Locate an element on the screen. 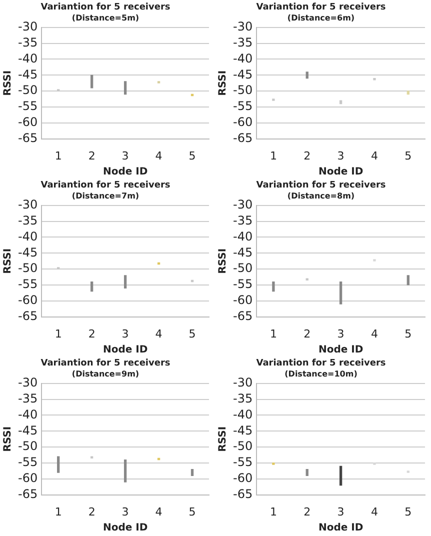  chart-subtitle: (Distance=10m) is located at coordinates (321, 374).